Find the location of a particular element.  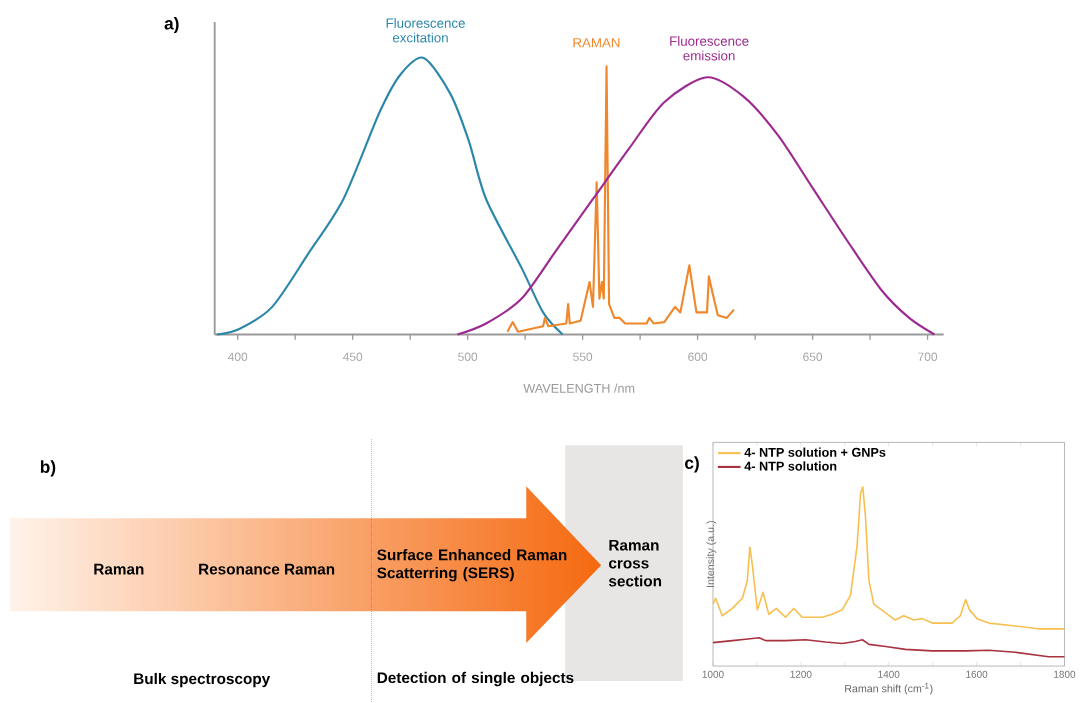

x-tick-label: 650 is located at coordinates (813, 356).